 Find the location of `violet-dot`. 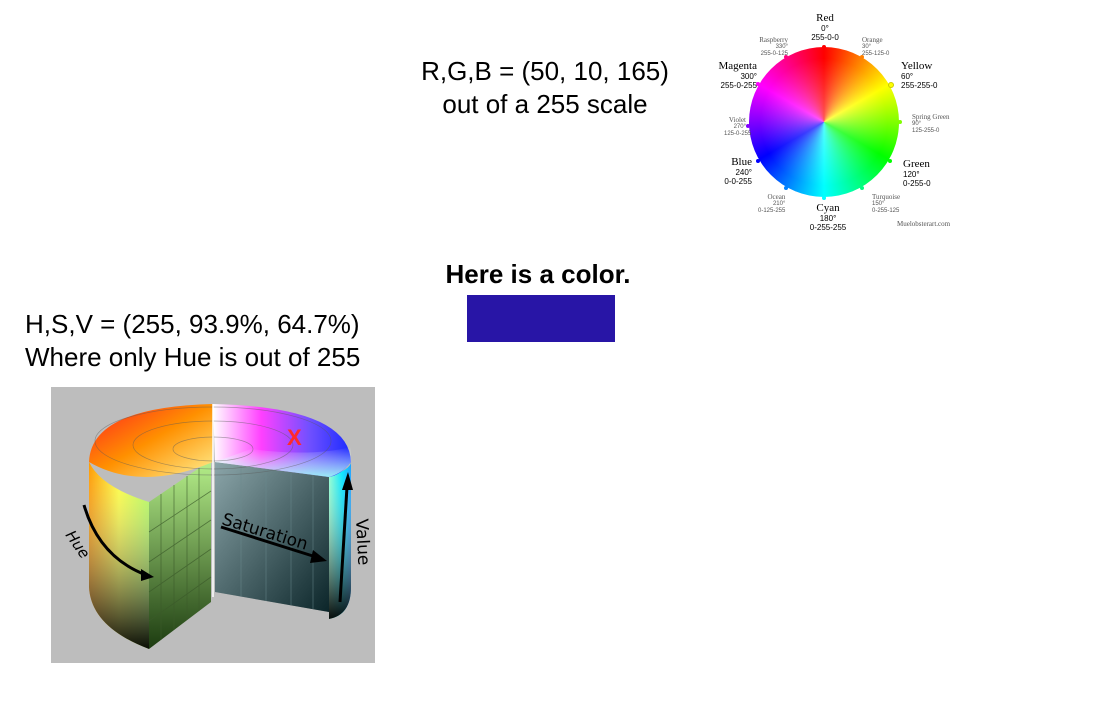

violet-dot is located at coordinates (748, 126).